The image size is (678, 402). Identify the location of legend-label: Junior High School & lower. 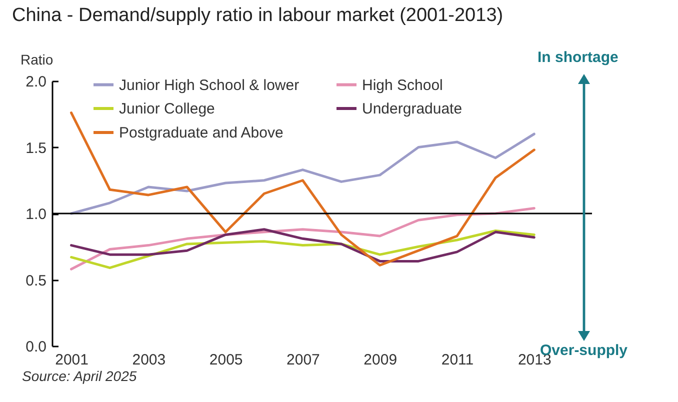
(209, 85).